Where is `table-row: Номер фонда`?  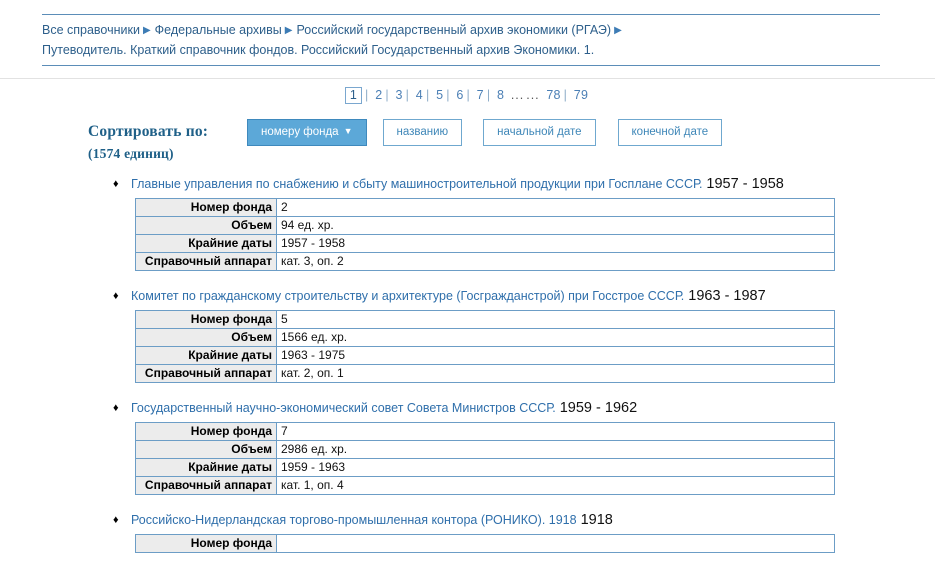
table-row: Номер фонда is located at coordinates (485, 543).